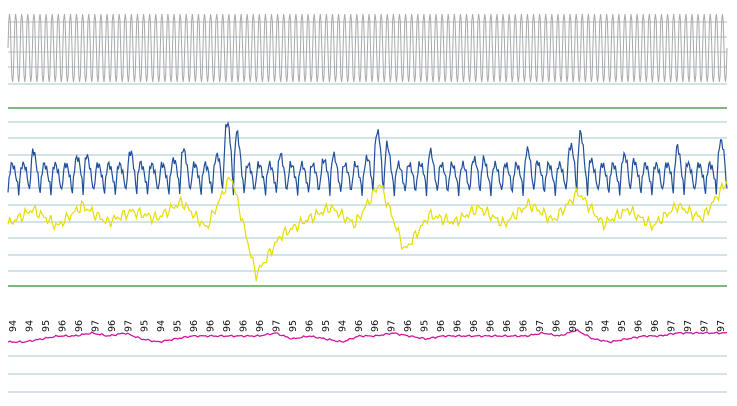 The image size is (737, 406). Describe the element at coordinates (408, 326) in the screenshot. I see `tick-label-25: 96` at that location.